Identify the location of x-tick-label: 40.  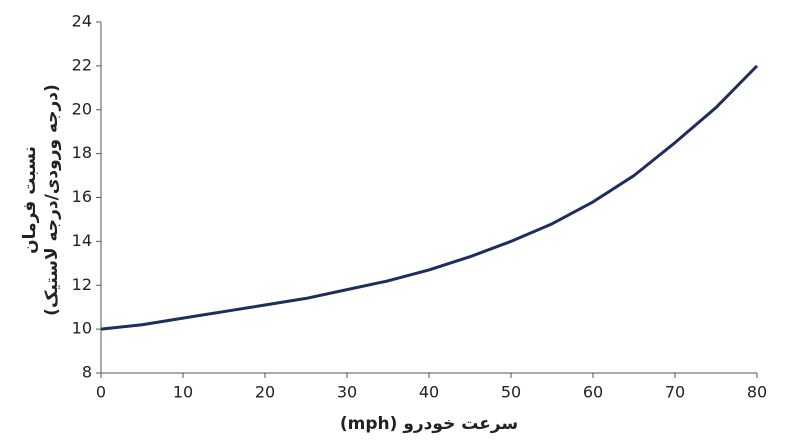
(429, 392).